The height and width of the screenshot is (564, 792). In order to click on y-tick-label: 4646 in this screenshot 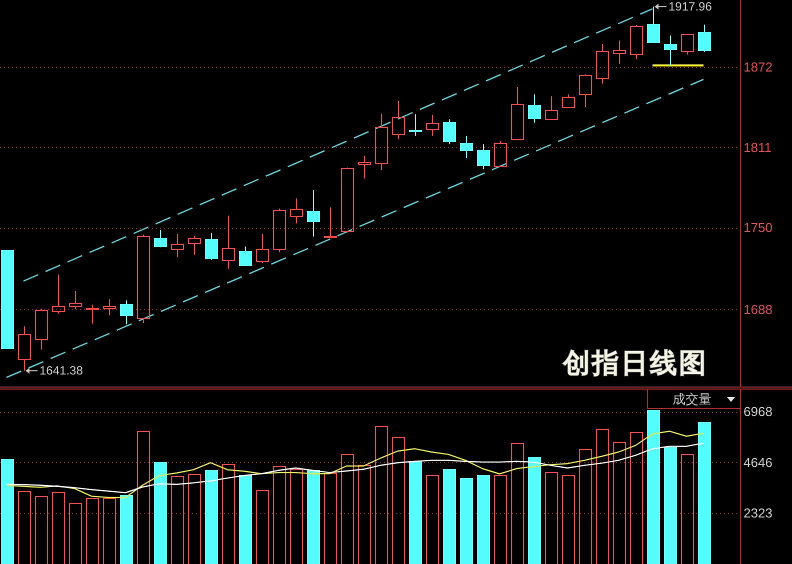, I will do `click(758, 462)`.